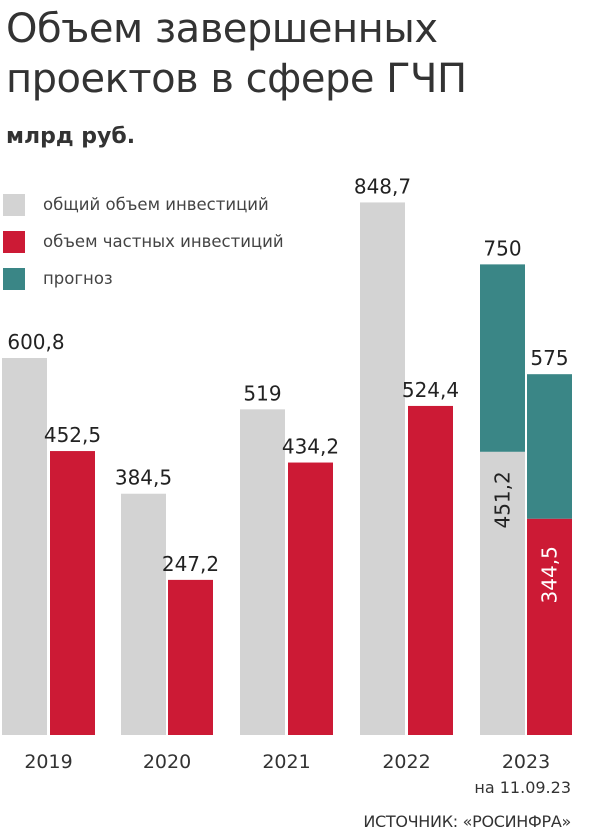 The width and height of the screenshot is (591, 840). I want to click on x-tick-label-2020: 2020, so click(167, 762).